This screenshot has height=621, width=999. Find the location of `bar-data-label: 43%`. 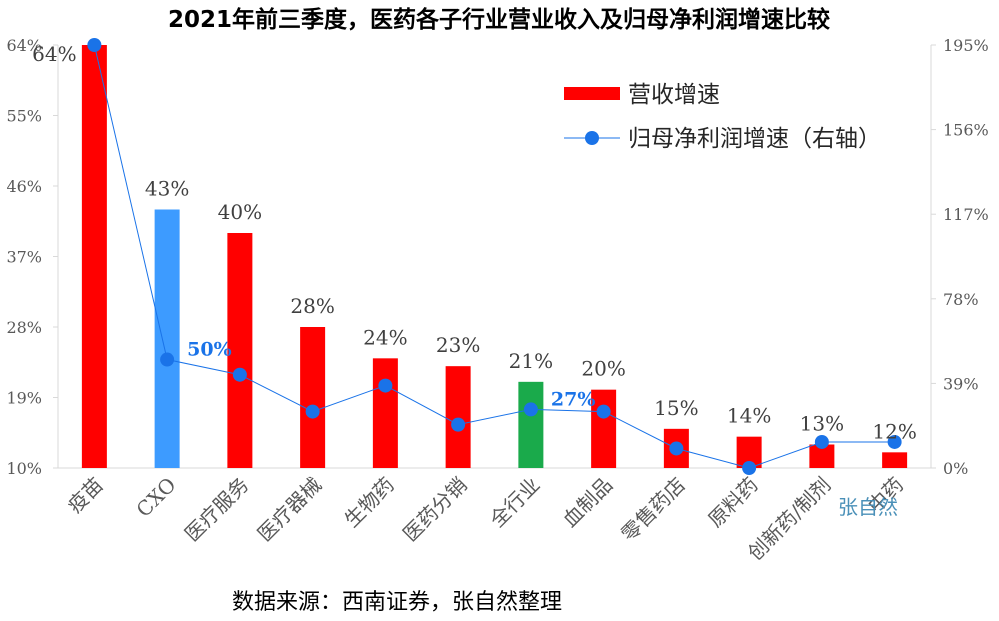

bar-data-label: 43% is located at coordinates (167, 189).